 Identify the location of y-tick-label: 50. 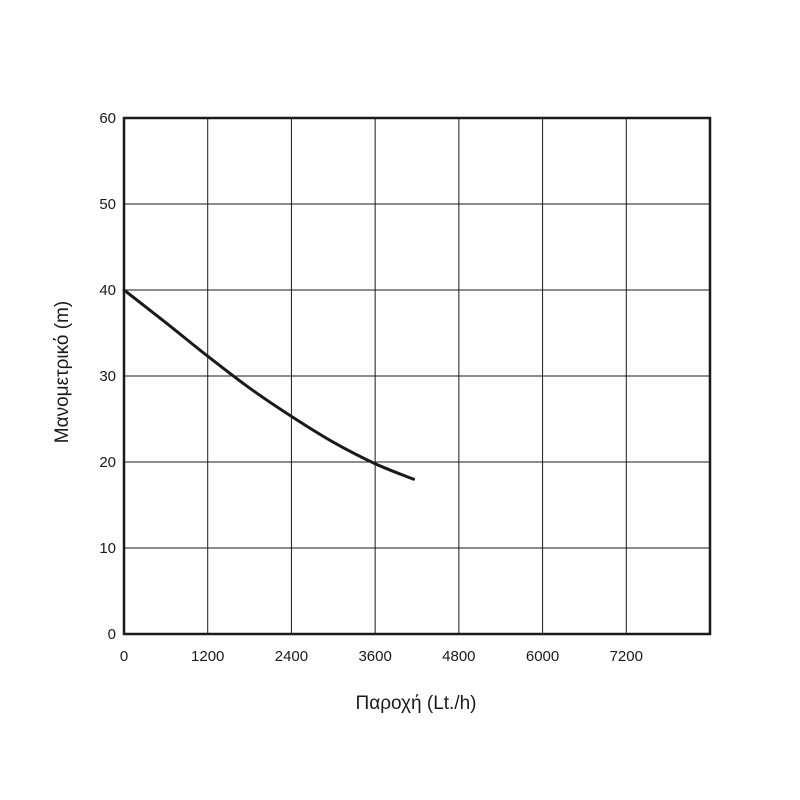
(107, 204).